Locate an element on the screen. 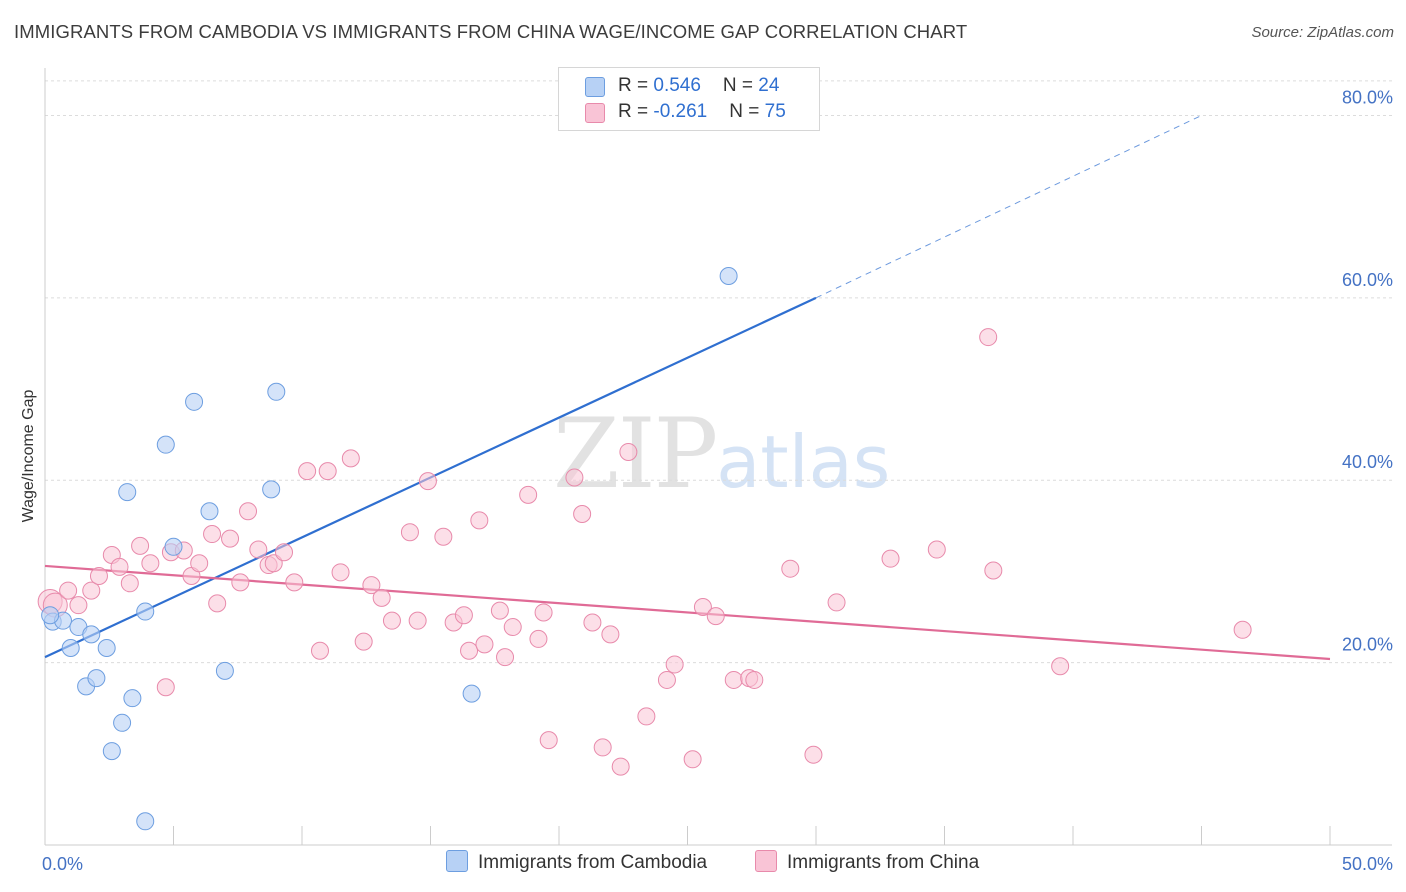  y-axis-label: Wage/Income Gap is located at coordinates (28, 456).